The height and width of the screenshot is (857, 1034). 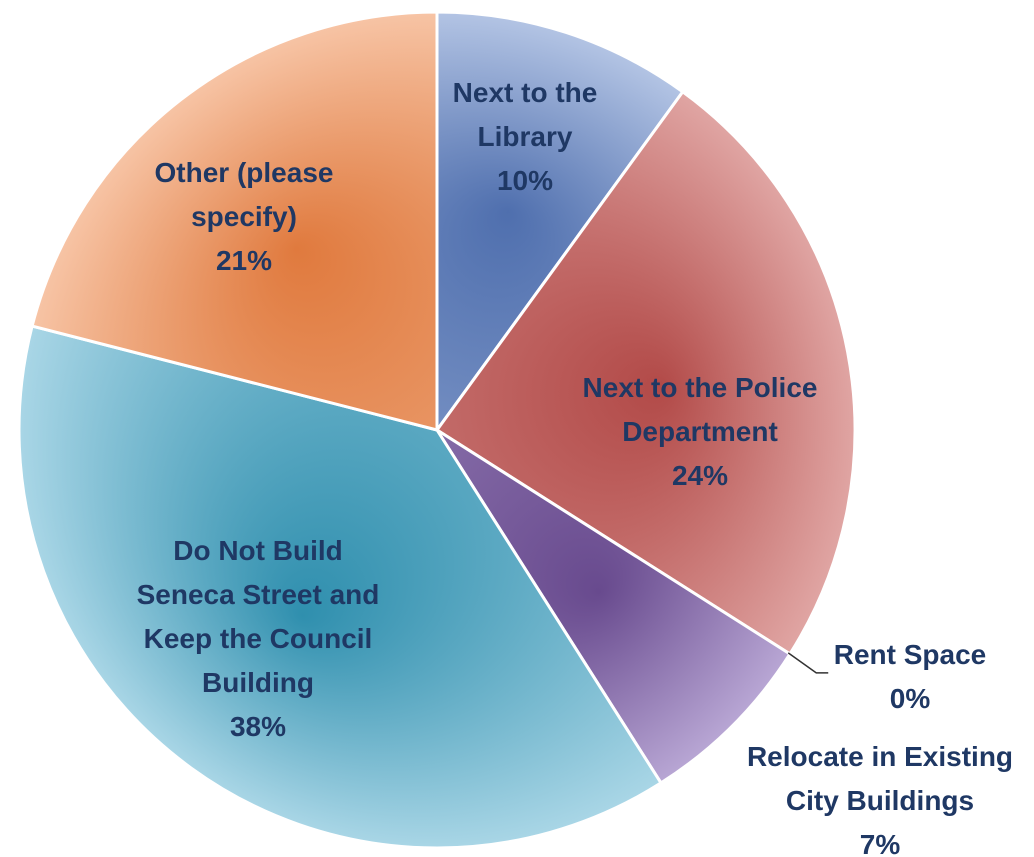 What do you see at coordinates (258, 726) in the screenshot?
I see `slice-value-do-not-build: 38%` at bounding box center [258, 726].